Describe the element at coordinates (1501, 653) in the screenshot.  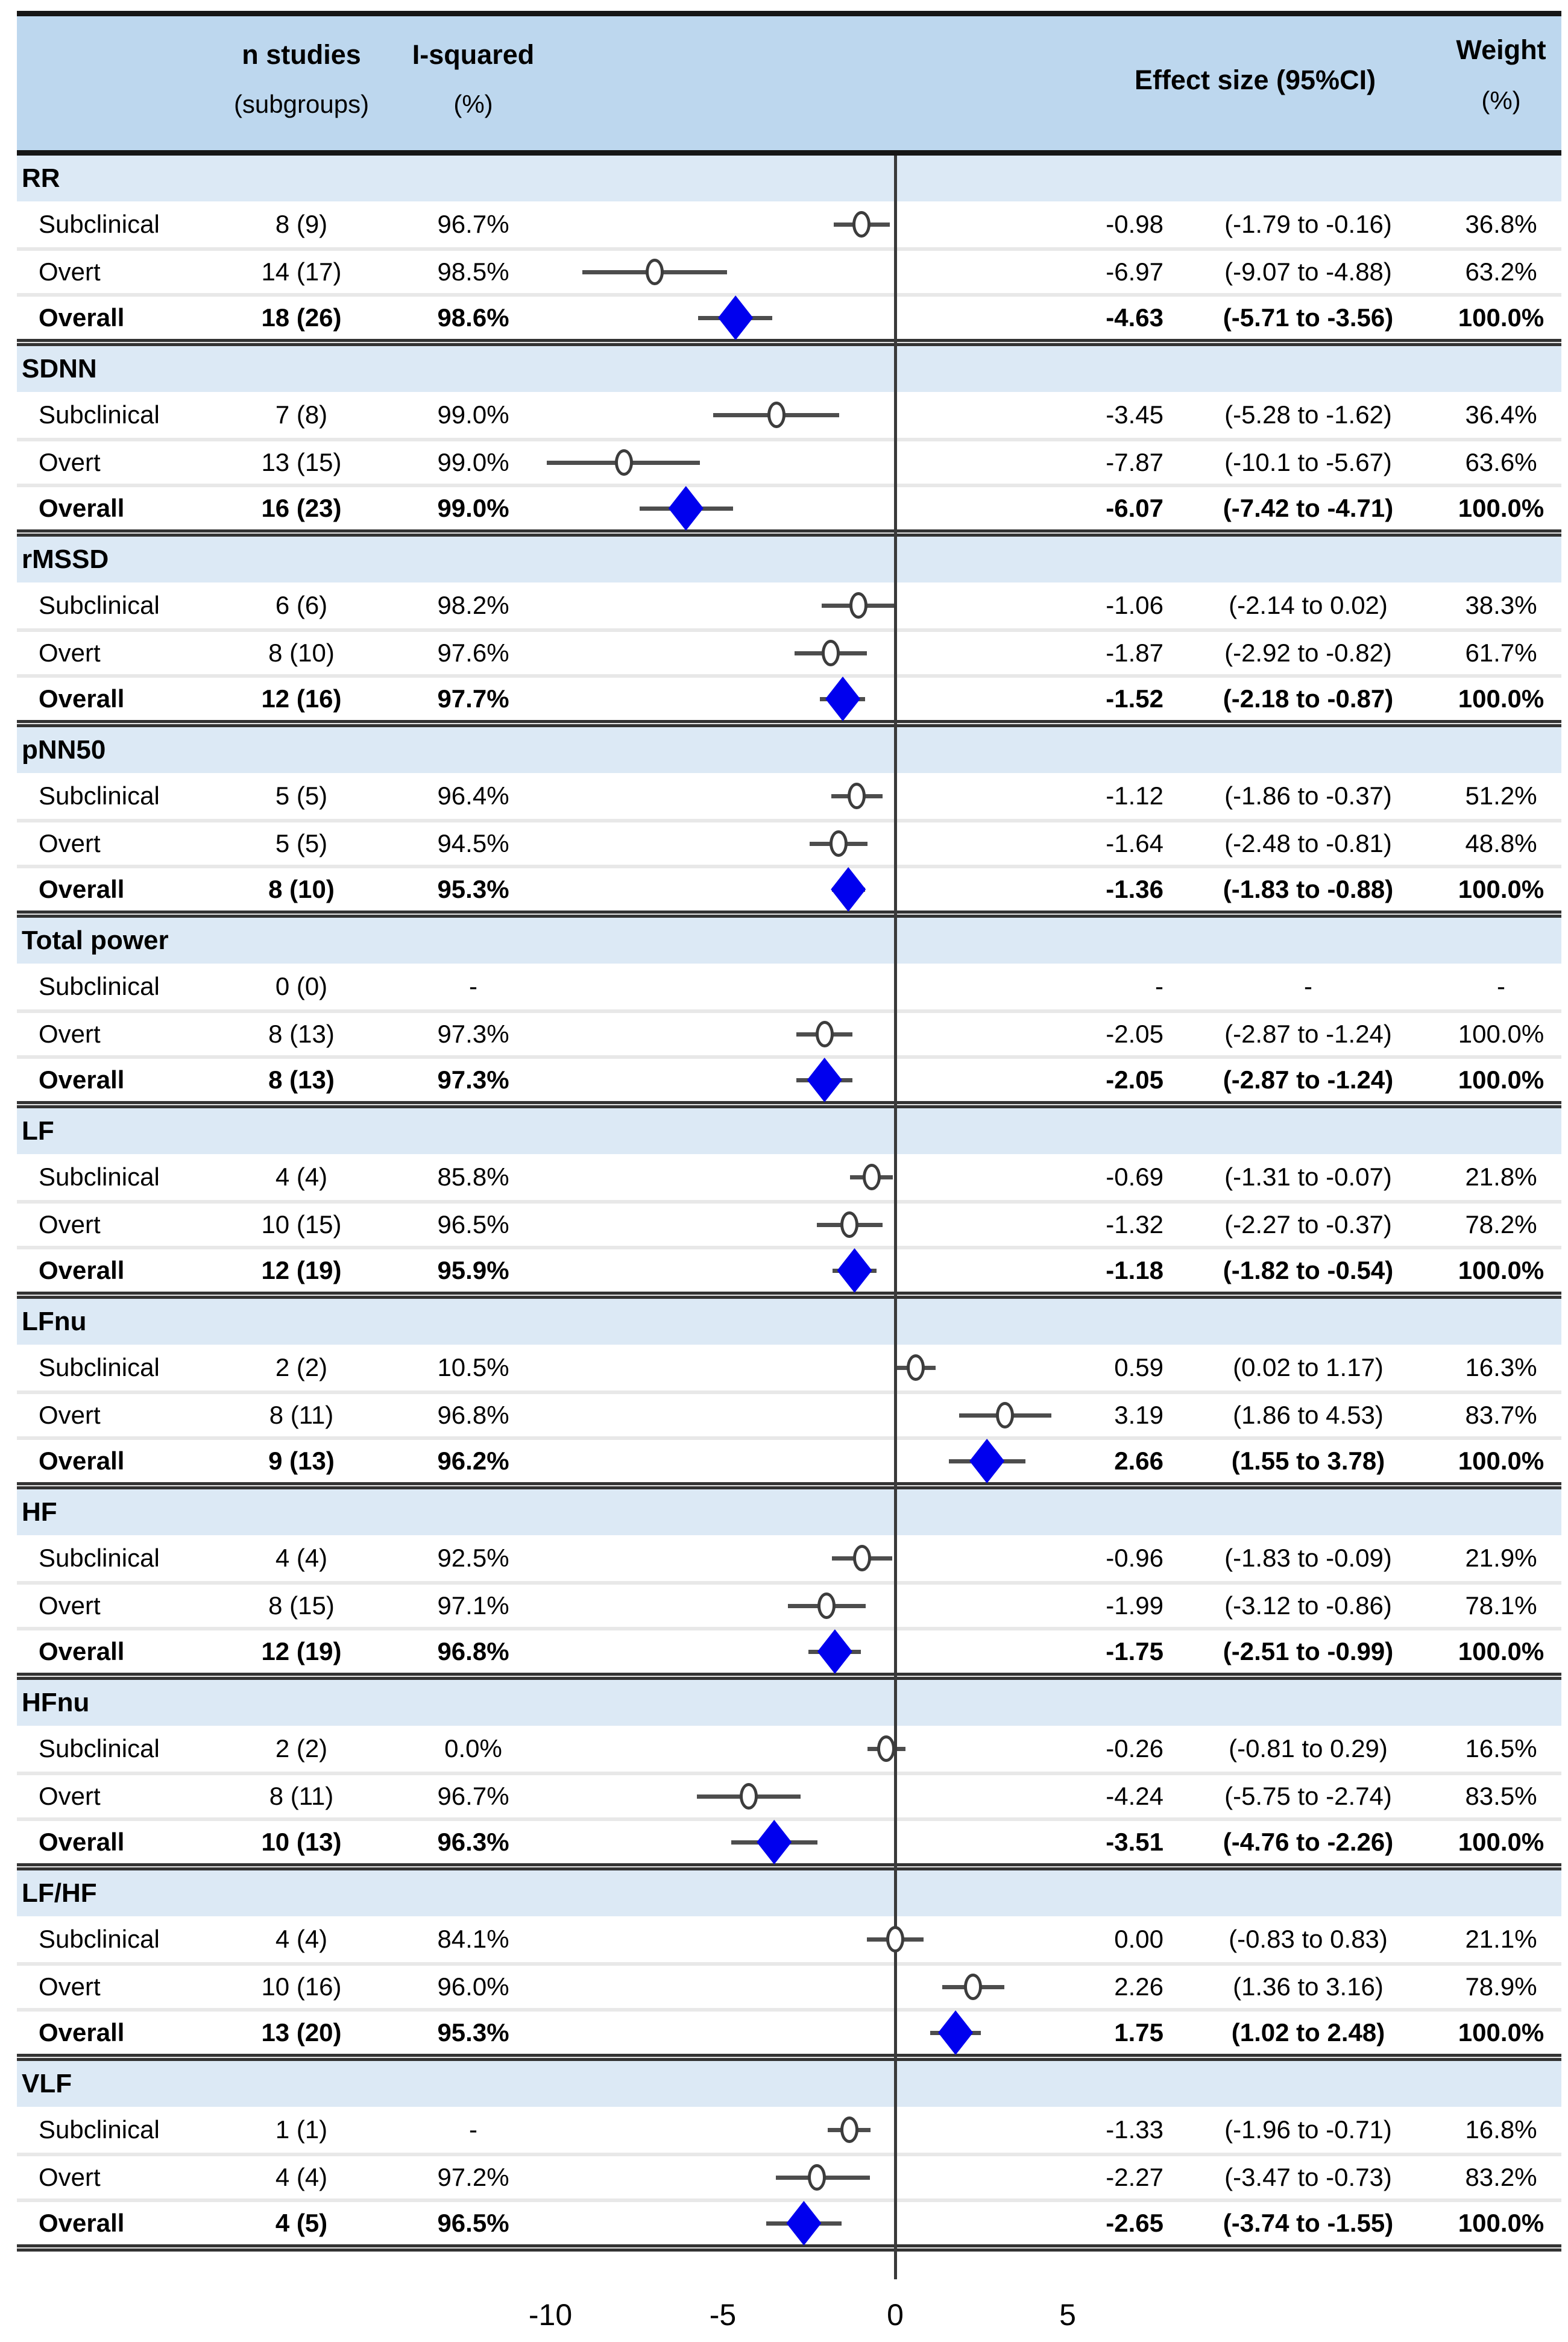
I see `weight-value: 61.7%` at that location.